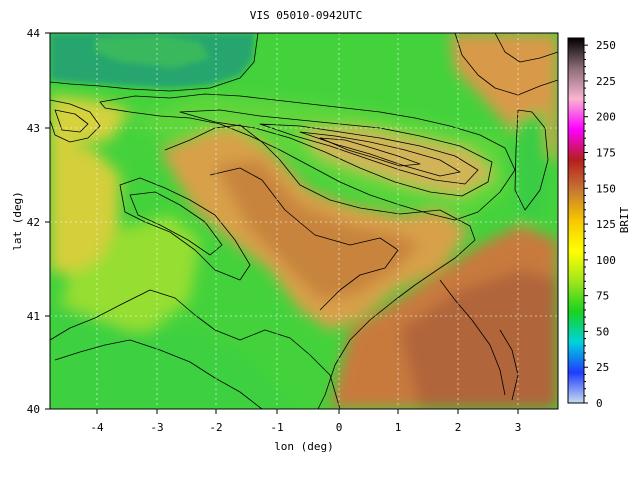  Describe the element at coordinates (85, 207) in the screenshot. I see `western-yellow-band` at that location.